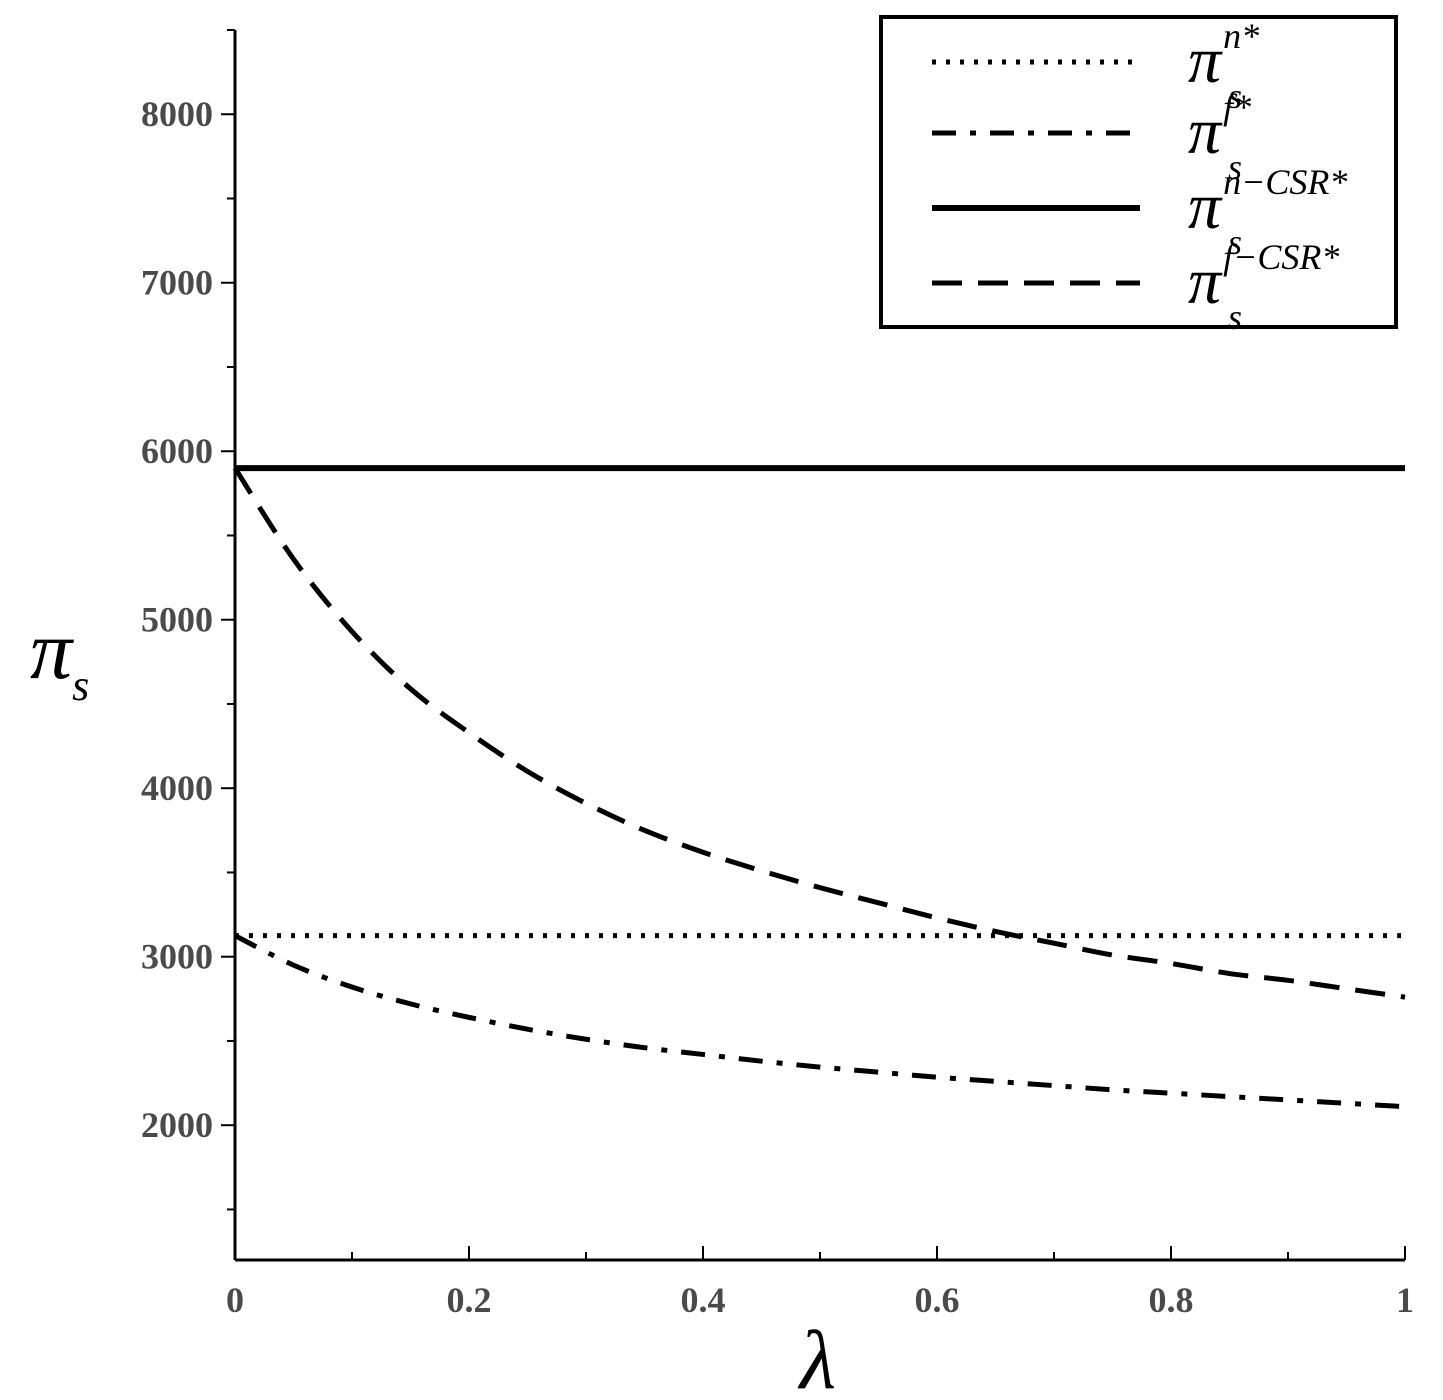 The height and width of the screenshot is (1400, 1443). I want to click on y-tick-label: 5000, so click(177, 620).